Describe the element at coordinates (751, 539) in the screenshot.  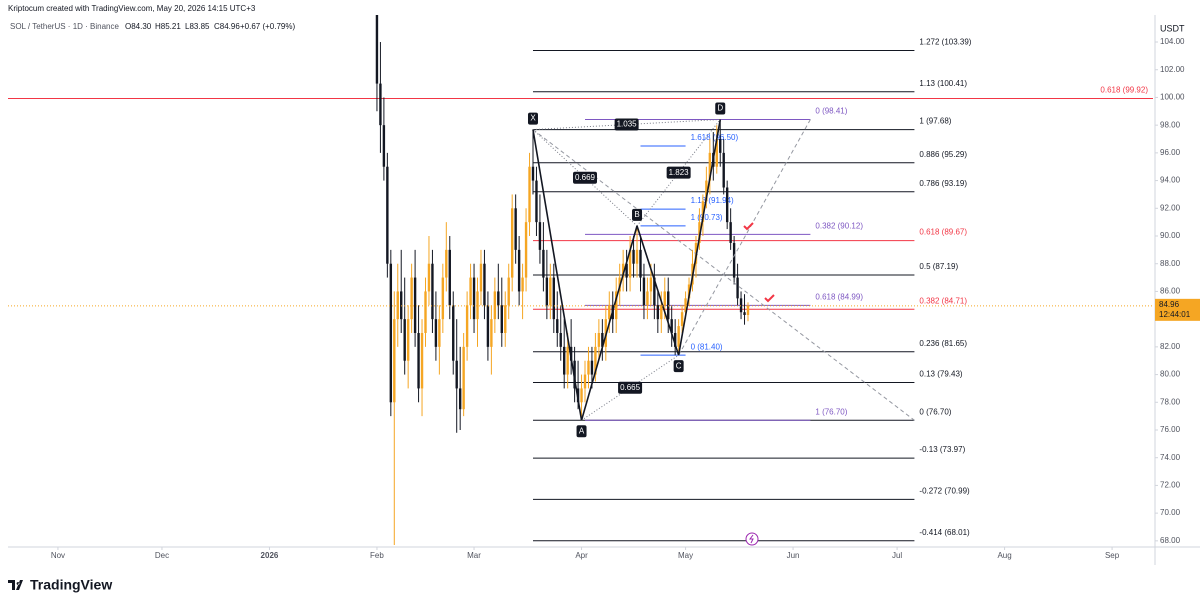
I see `event-icon-bolt` at that location.